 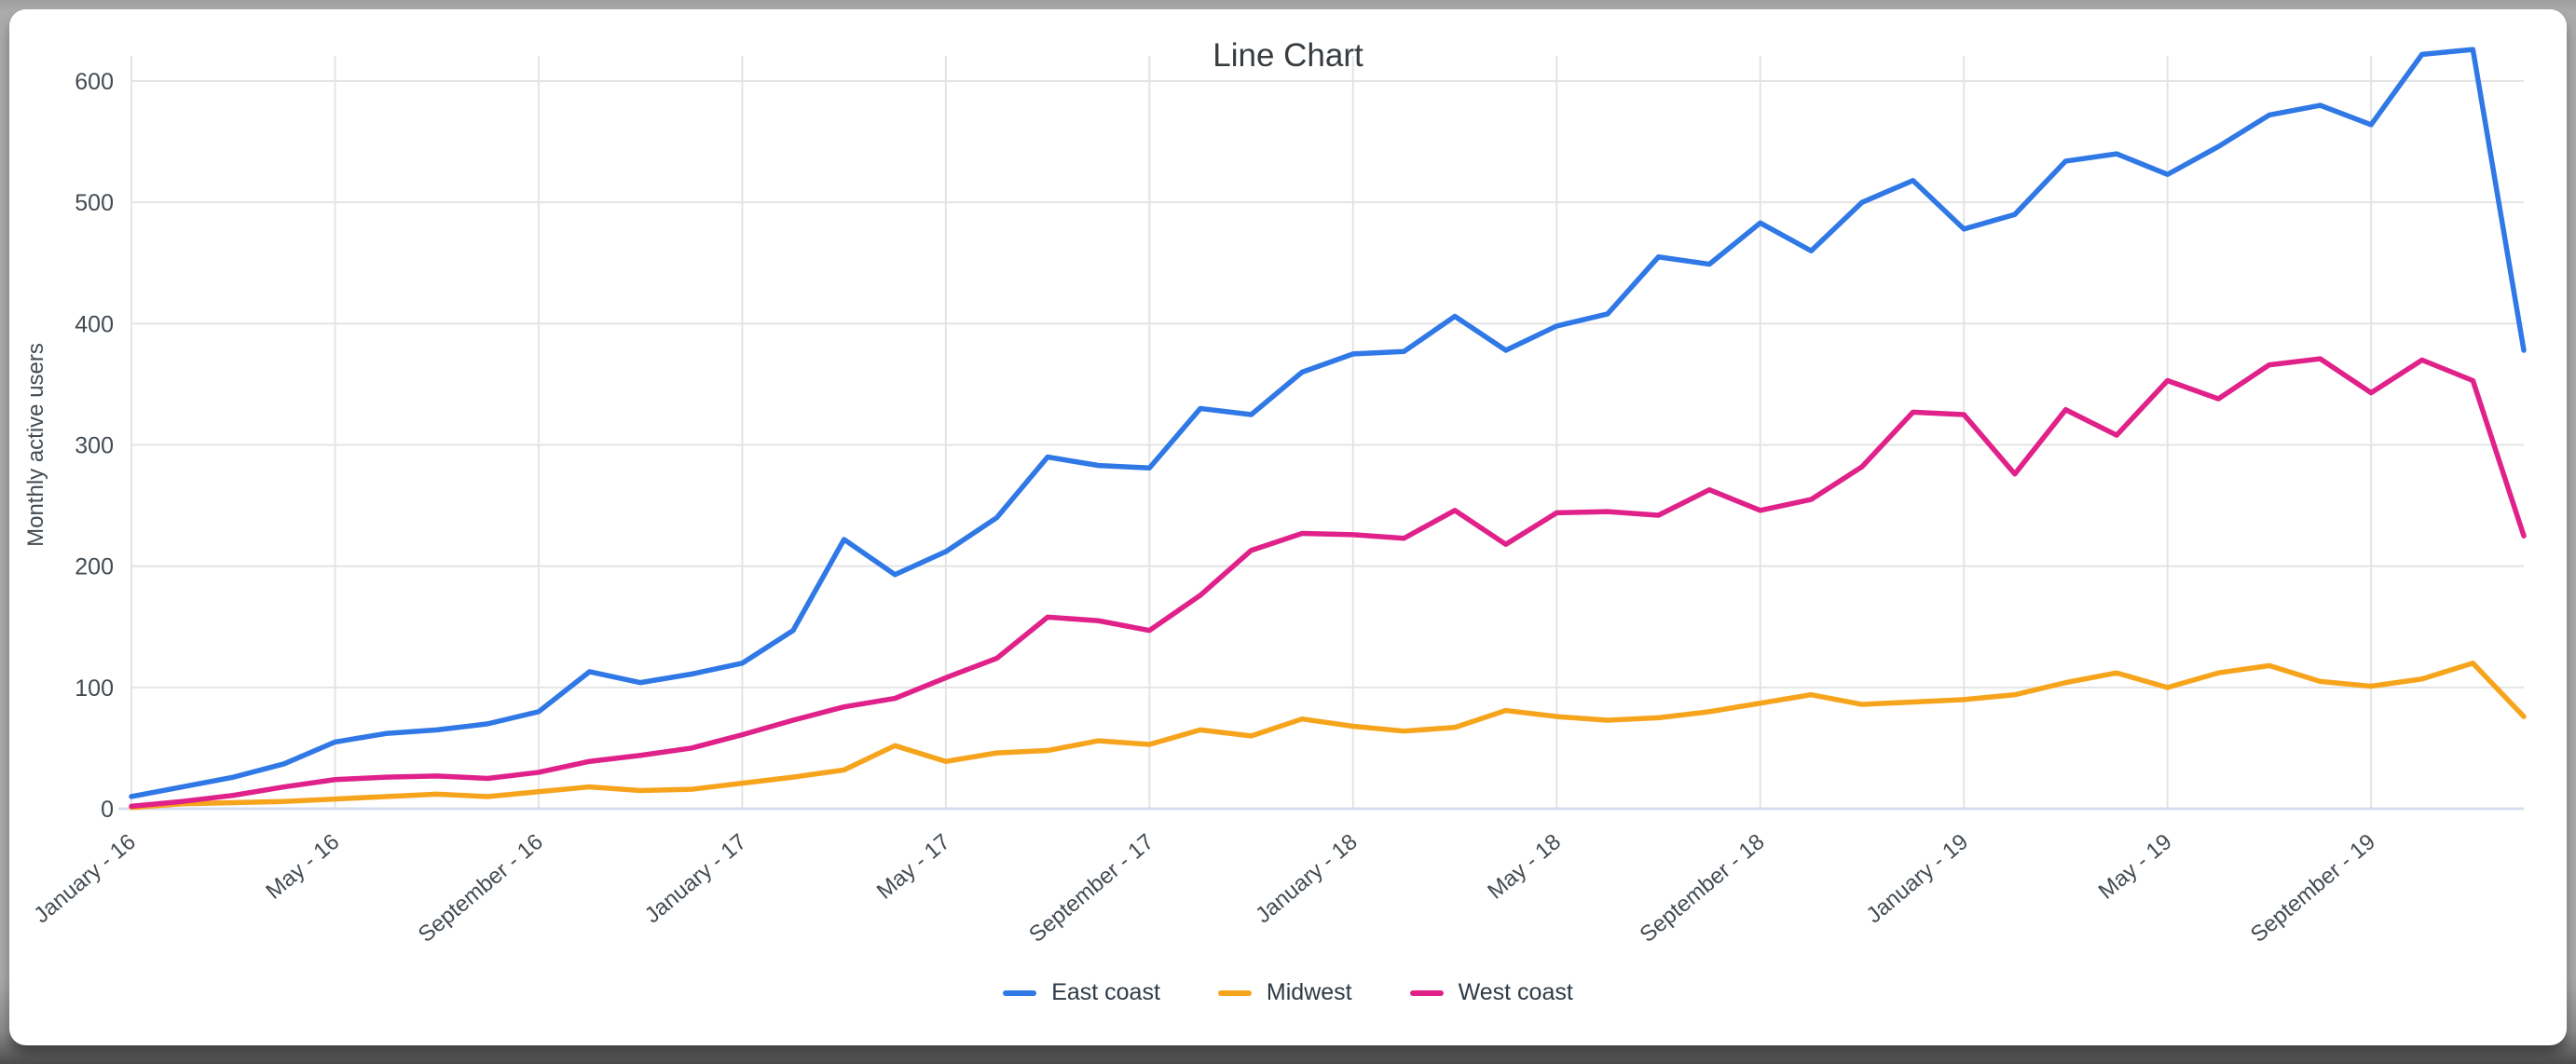 What do you see at coordinates (85, 878) in the screenshot?
I see `x-tick-label: January - 16` at bounding box center [85, 878].